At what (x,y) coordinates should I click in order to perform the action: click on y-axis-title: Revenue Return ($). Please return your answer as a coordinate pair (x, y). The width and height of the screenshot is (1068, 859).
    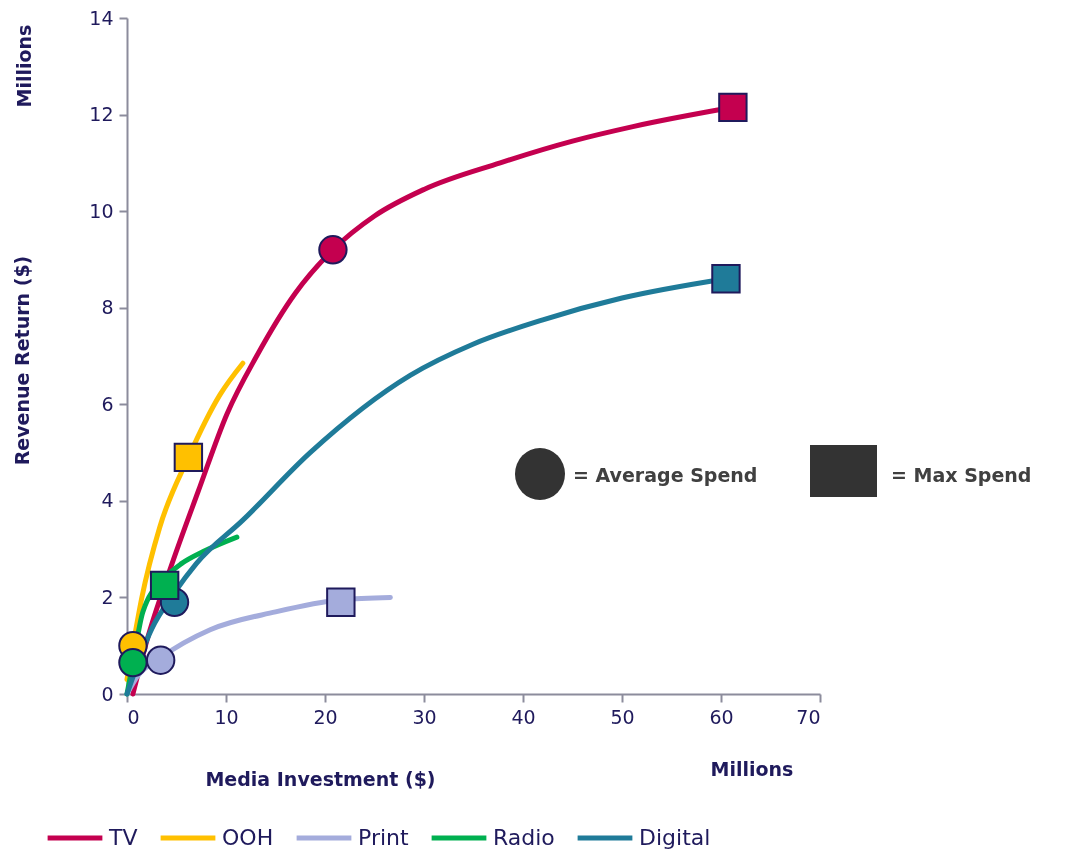
    Looking at the image, I should click on (21, 360).